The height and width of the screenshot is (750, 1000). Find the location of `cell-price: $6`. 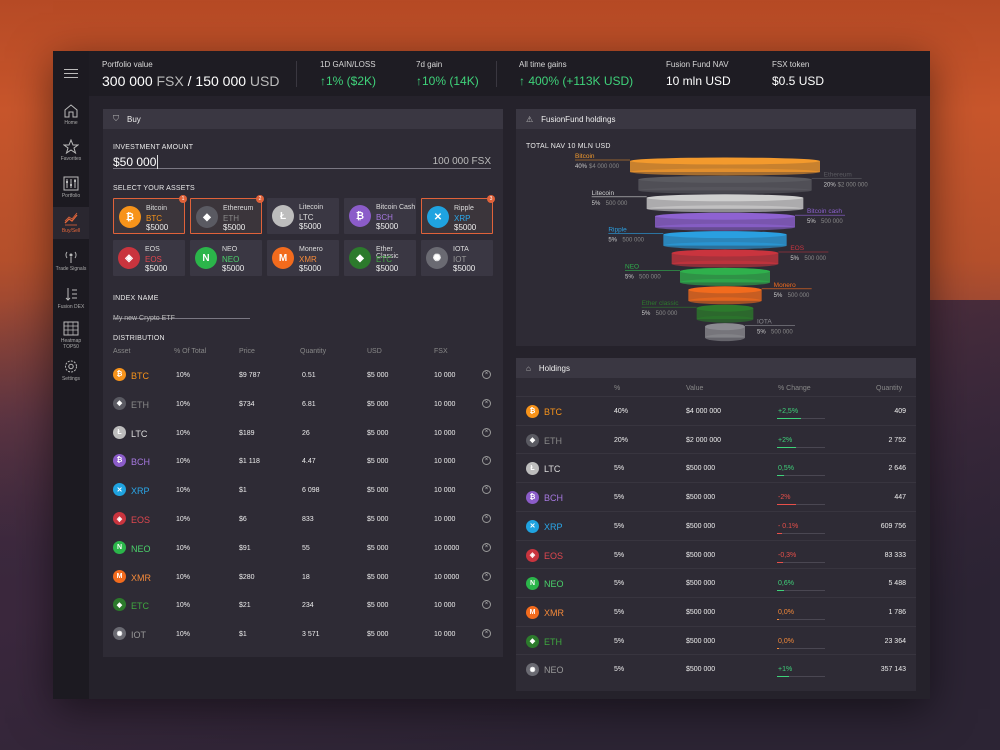

cell-price: $6 is located at coordinates (243, 519).